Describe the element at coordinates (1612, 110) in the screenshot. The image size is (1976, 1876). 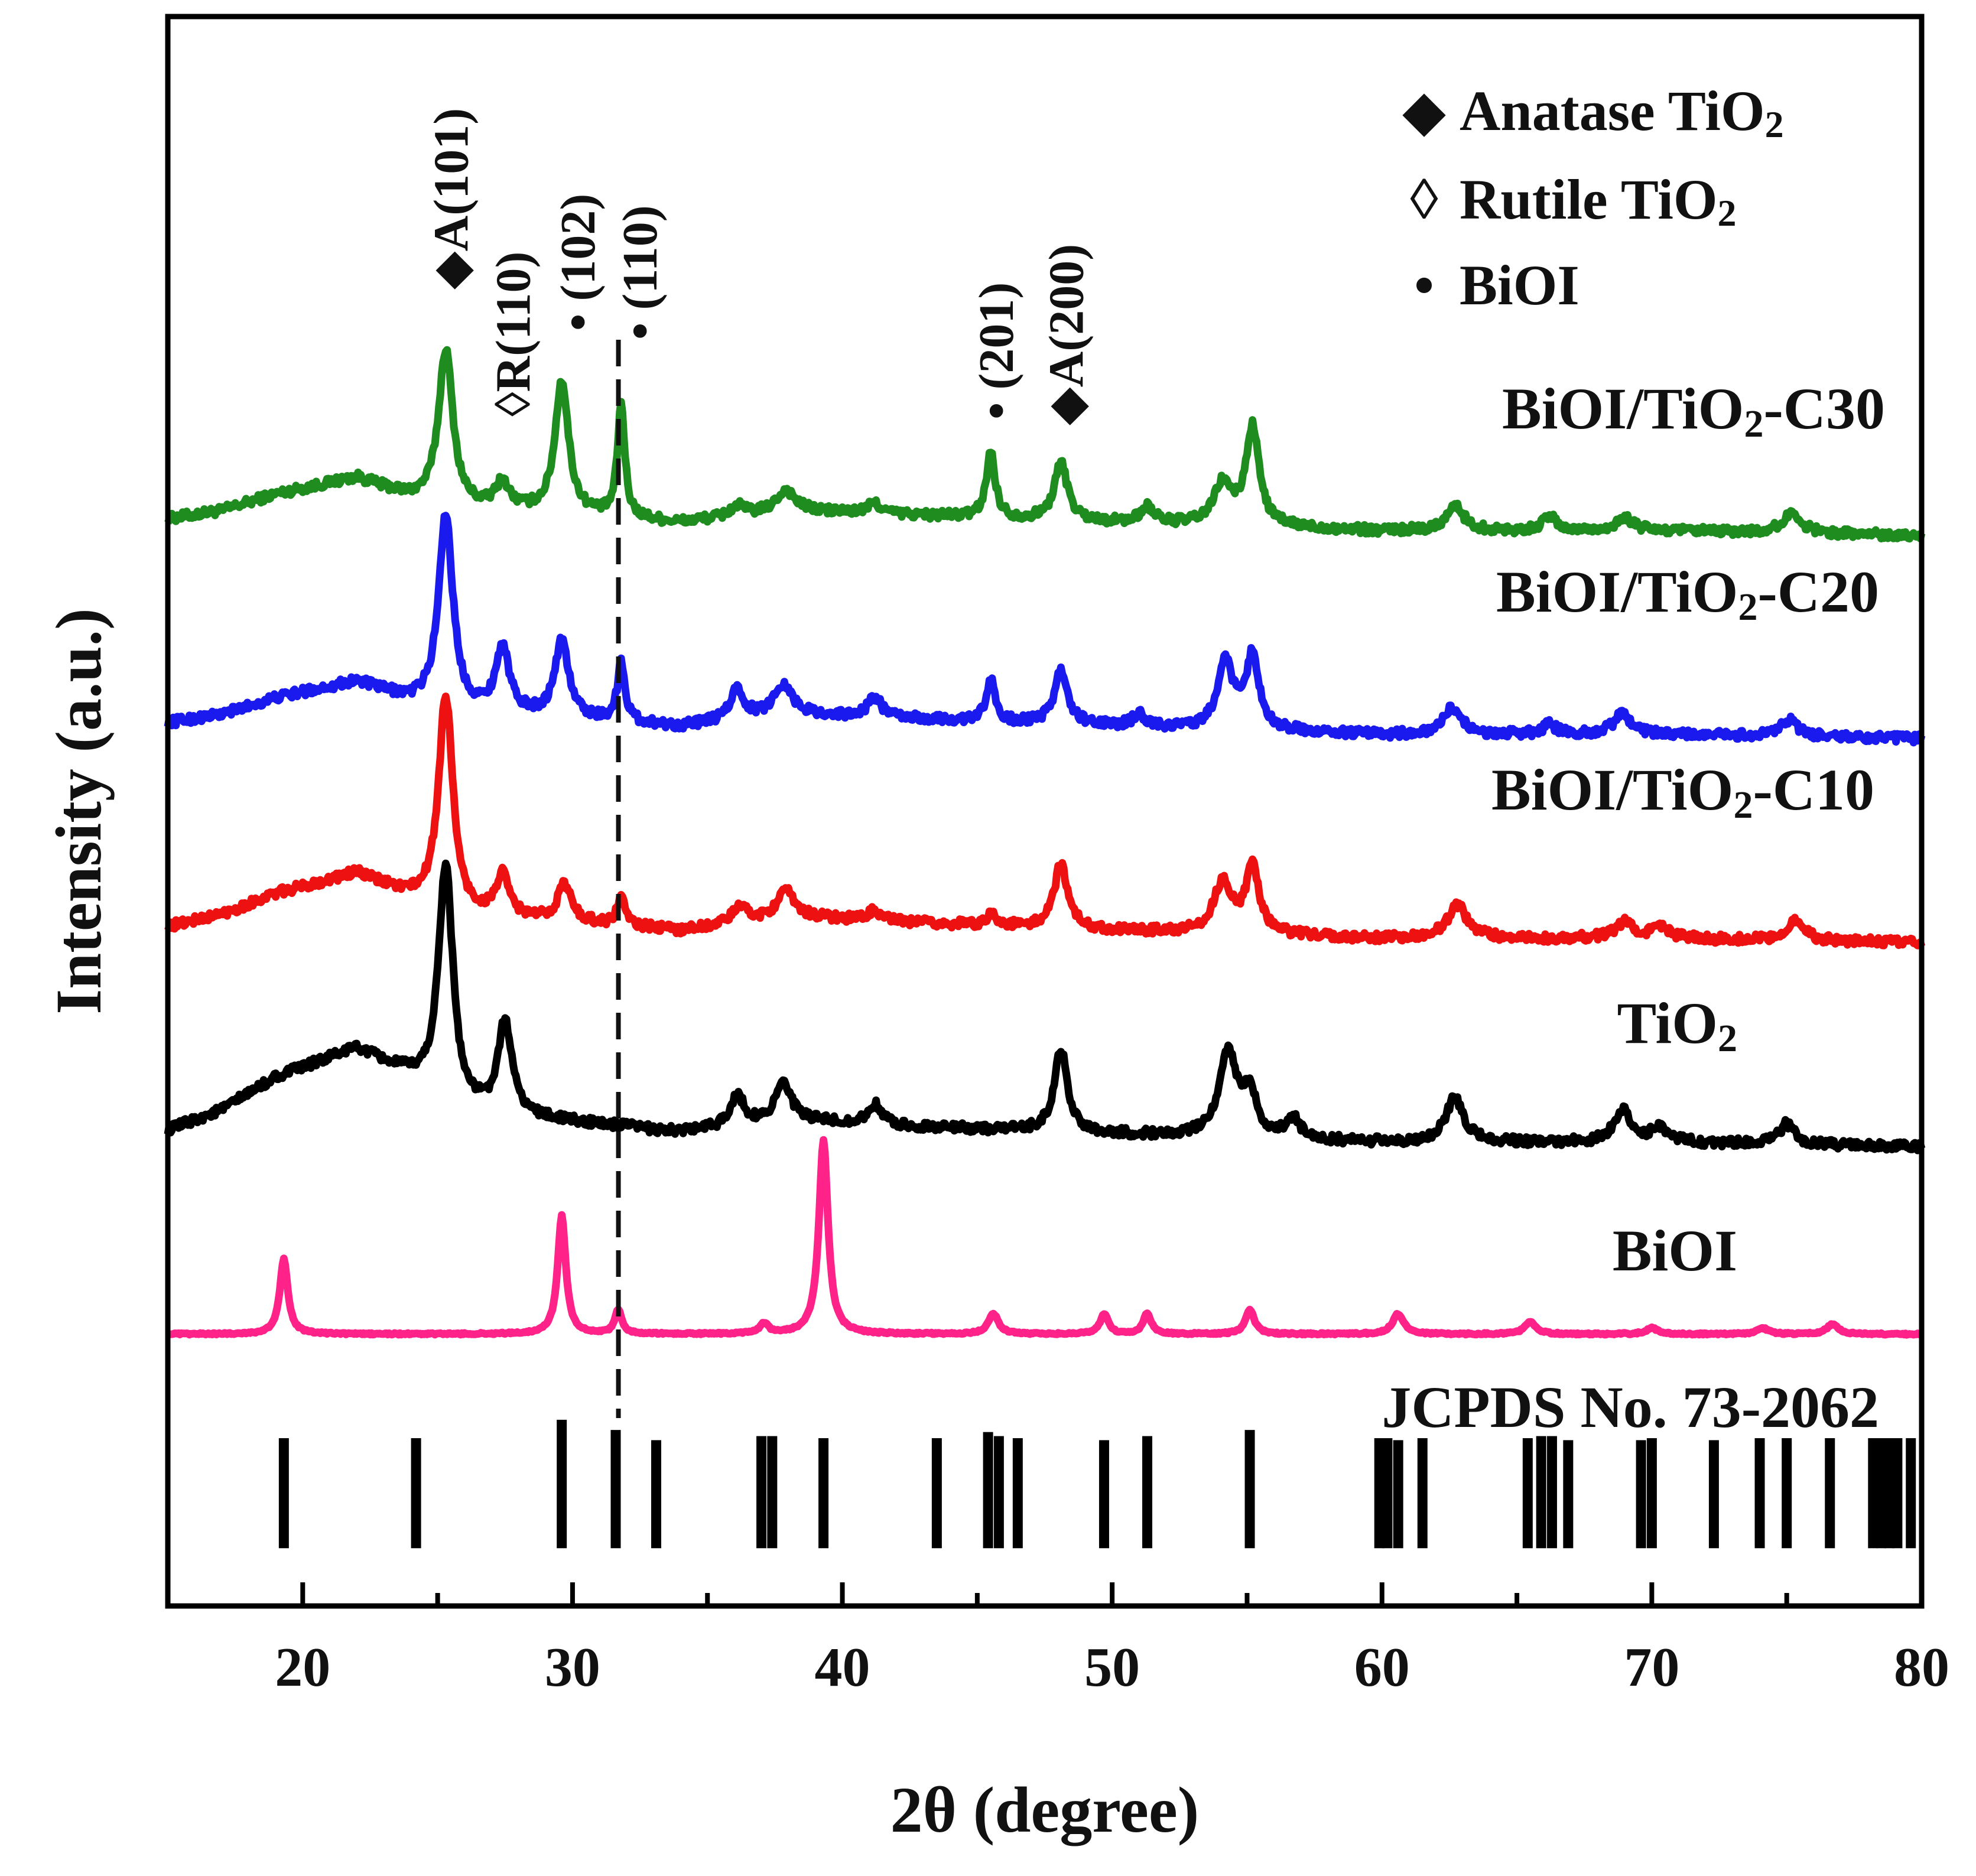
I see `legend-label-main: Anatase TiO` at that location.